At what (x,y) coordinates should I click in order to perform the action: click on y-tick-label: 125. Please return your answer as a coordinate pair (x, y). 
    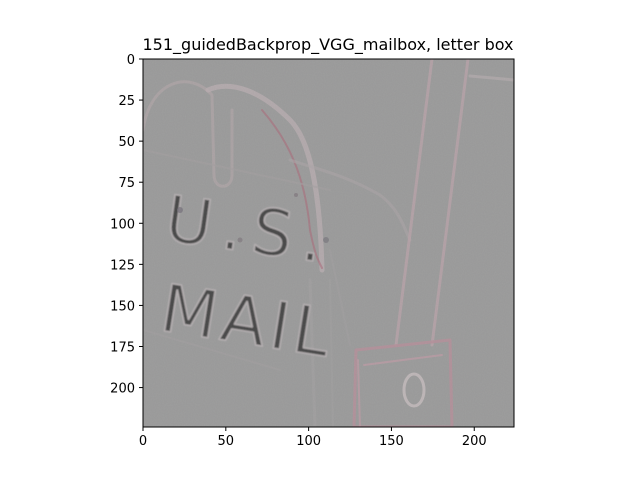
    Looking at the image, I should click on (122, 265).